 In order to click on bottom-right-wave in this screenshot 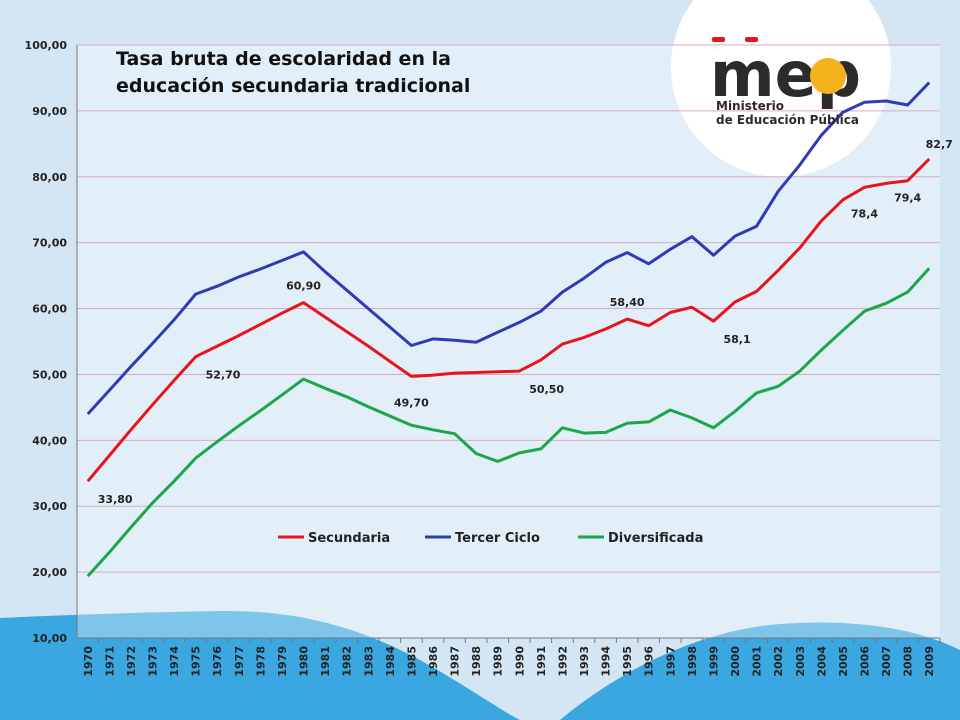, I will do `click(760, 671)`.